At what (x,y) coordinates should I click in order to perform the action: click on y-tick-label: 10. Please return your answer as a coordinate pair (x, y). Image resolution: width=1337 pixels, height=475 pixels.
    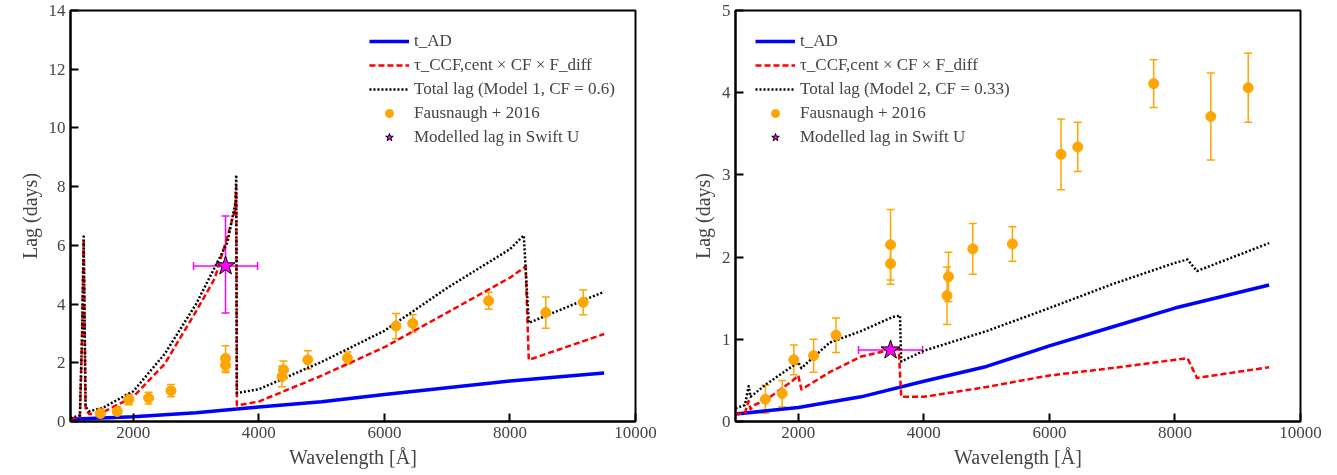
    Looking at the image, I should click on (57, 128).